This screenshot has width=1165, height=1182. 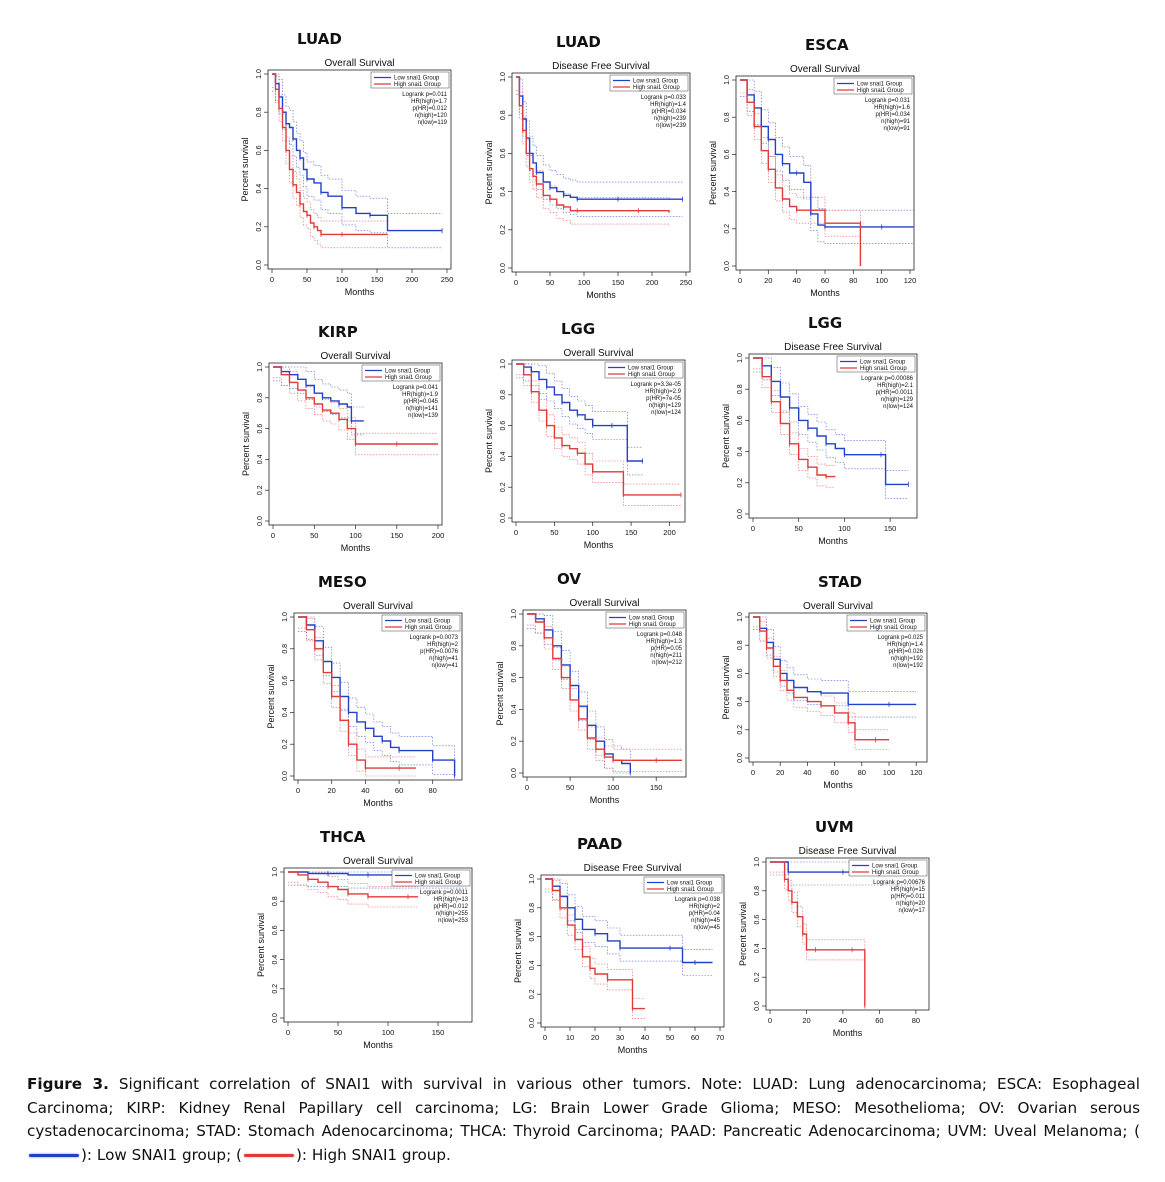 What do you see at coordinates (269, 1155) in the screenshot?
I see `high-group-swatch` at bounding box center [269, 1155].